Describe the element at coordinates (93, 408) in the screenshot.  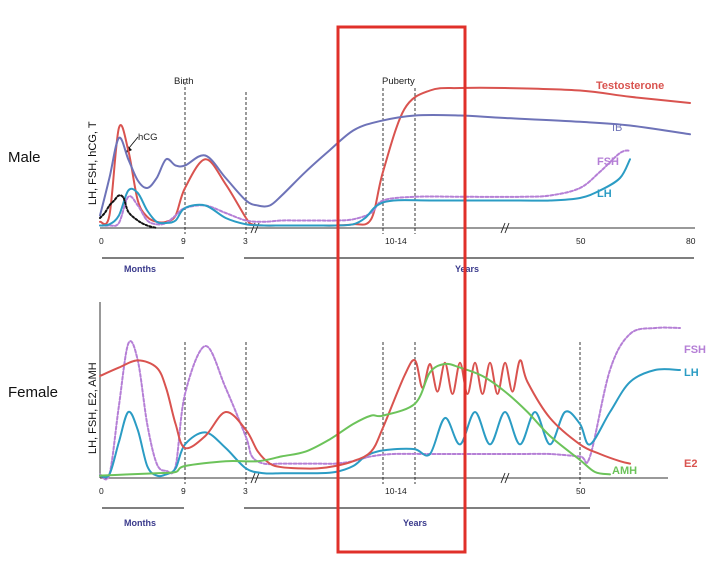
I see `female-y-axis-label: LH, FSH, E2, AMH` at that location.